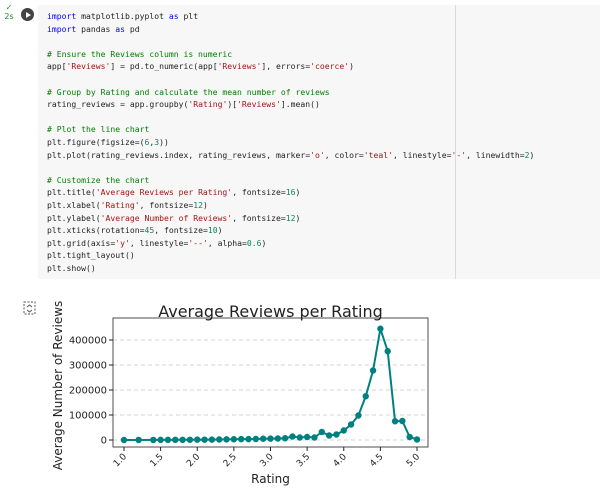  What do you see at coordinates (88, 366) in the screenshot?
I see `y-tick-label: 300000` at bounding box center [88, 366].